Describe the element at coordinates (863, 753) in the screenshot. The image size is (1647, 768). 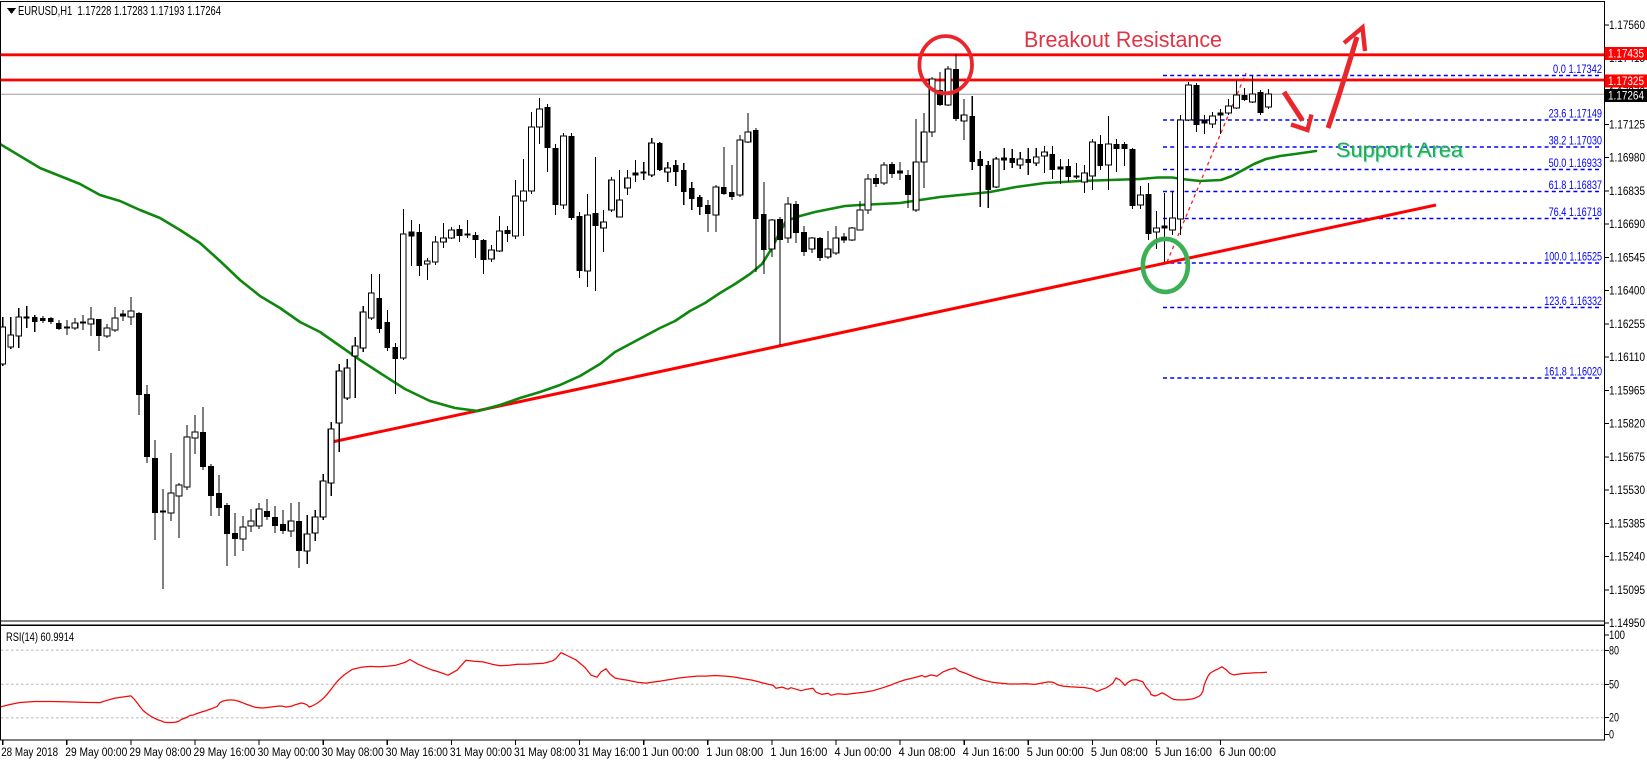
I see `svg-text: 4 Jun 00:00` at that location.